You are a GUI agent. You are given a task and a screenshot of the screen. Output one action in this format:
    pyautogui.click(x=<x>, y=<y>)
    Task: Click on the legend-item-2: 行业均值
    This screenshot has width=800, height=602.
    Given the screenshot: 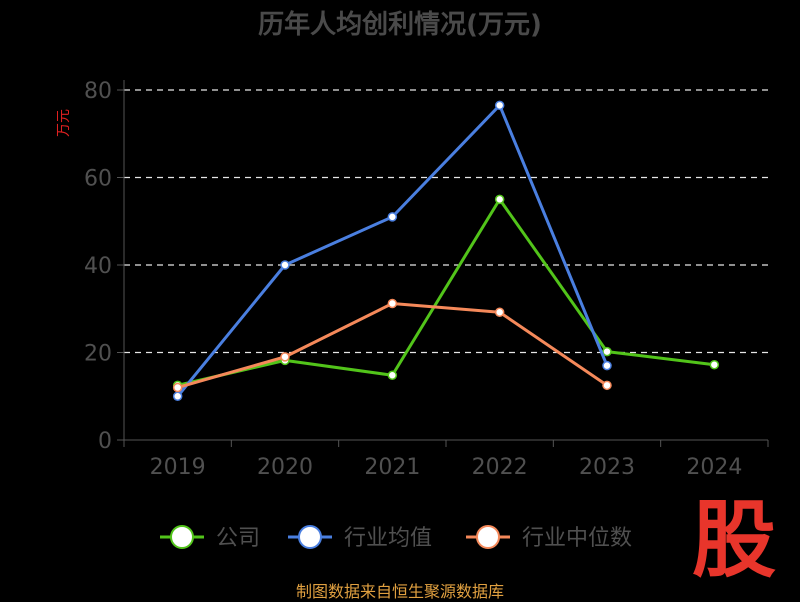 What is the action you would take?
    pyautogui.click(x=360, y=538)
    